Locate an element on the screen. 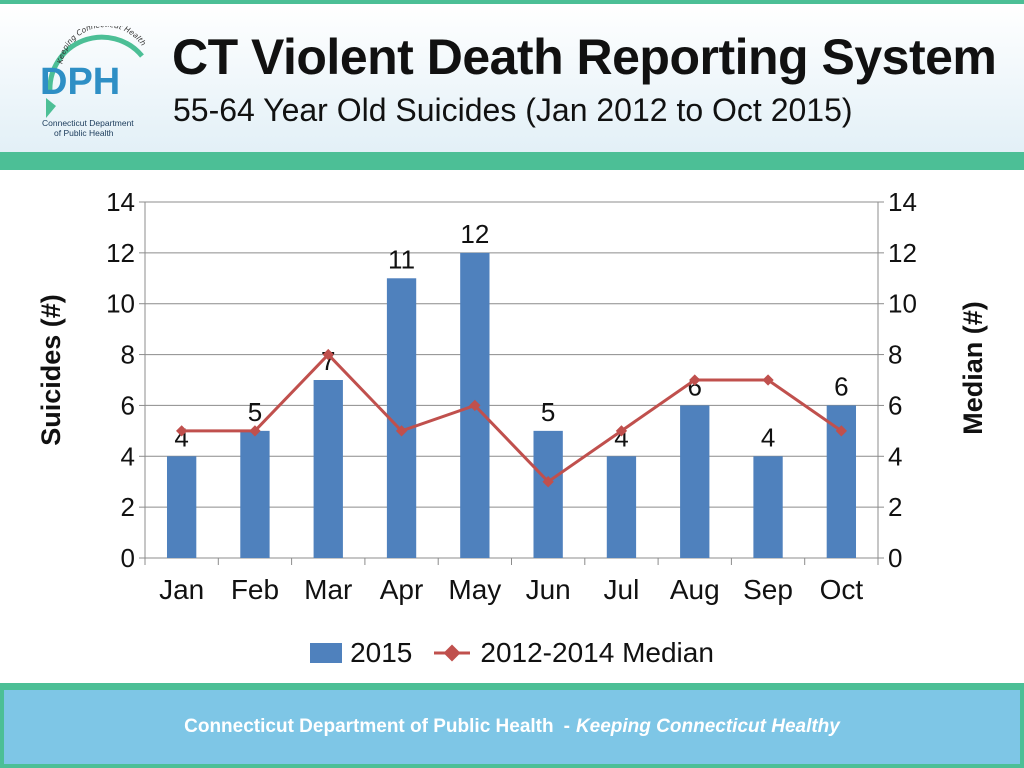 The width and height of the screenshot is (1024, 768). y2-tick-label: 14 is located at coordinates (902, 202).